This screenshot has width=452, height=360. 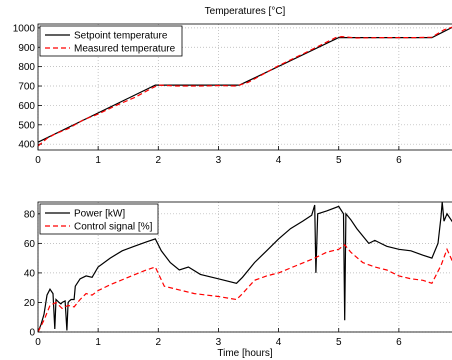 I want to click on temperature-y-tick-label: 1000, so click(x=24, y=28).